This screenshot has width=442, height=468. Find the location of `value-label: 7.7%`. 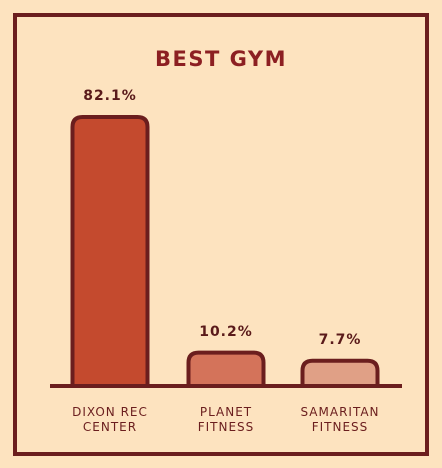

value-label: 7.7% is located at coordinates (340, 339).